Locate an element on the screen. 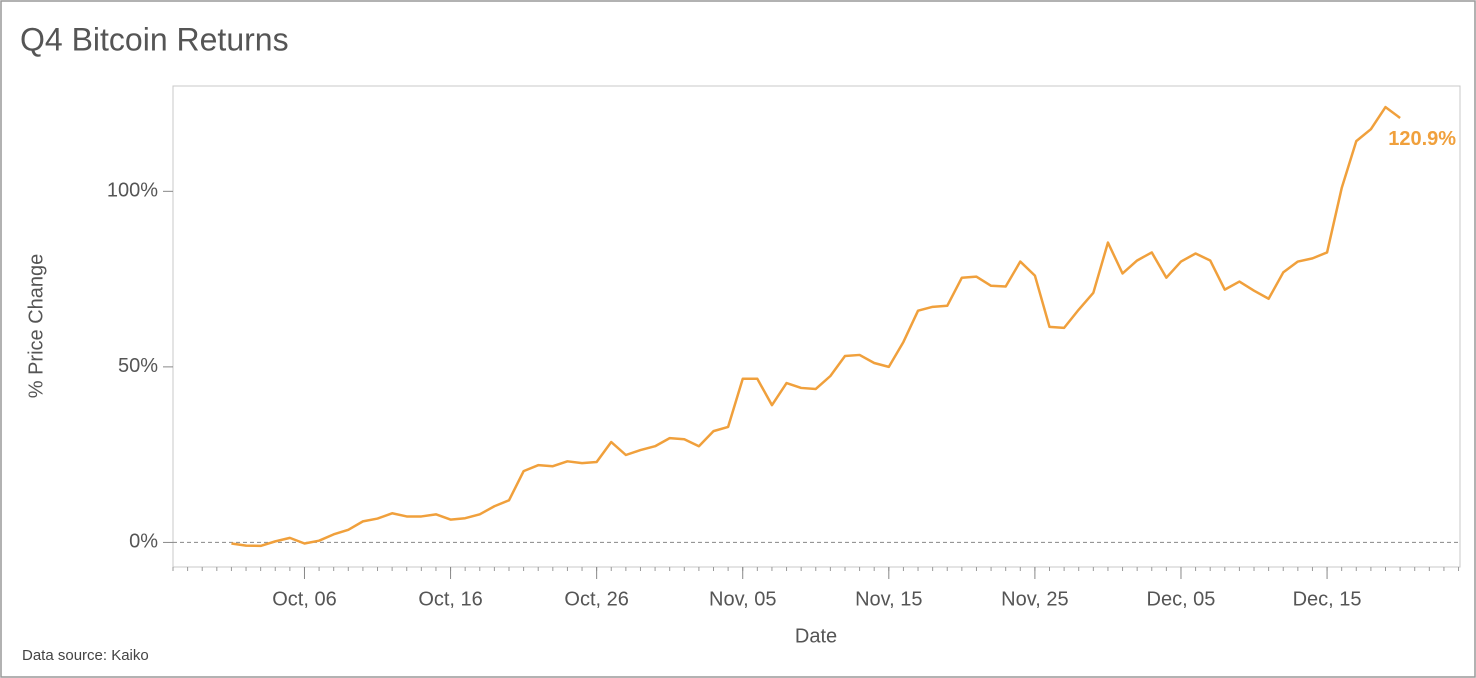  data-label: 120.9% is located at coordinates (1422, 139).